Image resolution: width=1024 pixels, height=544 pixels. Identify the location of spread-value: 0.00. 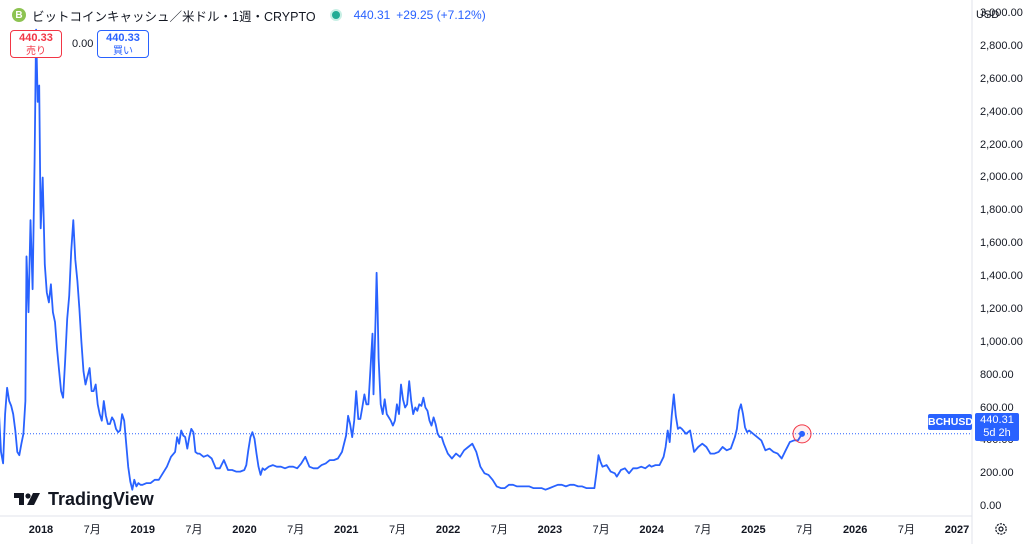
(83, 44).